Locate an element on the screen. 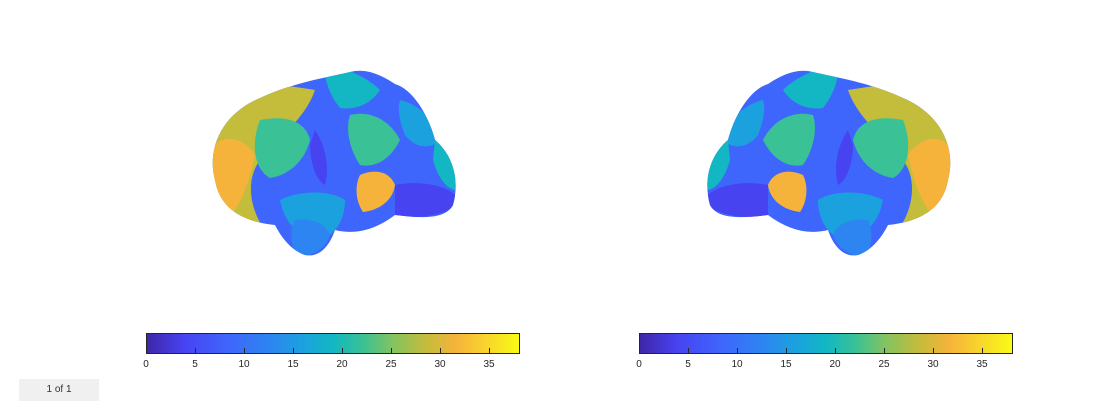  page-indicator: 1 of 1 is located at coordinates (59, 390).